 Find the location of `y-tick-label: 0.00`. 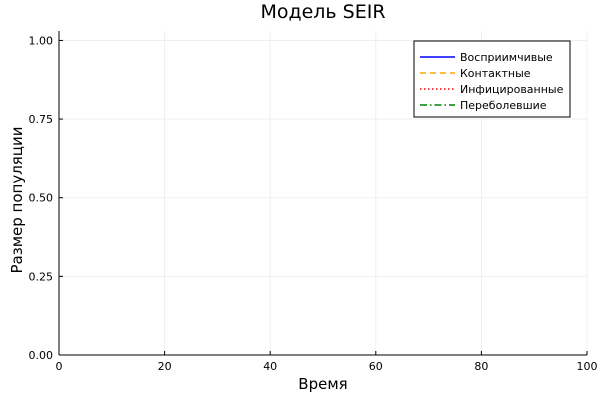

y-tick-label: 0.00 is located at coordinates (41, 355).